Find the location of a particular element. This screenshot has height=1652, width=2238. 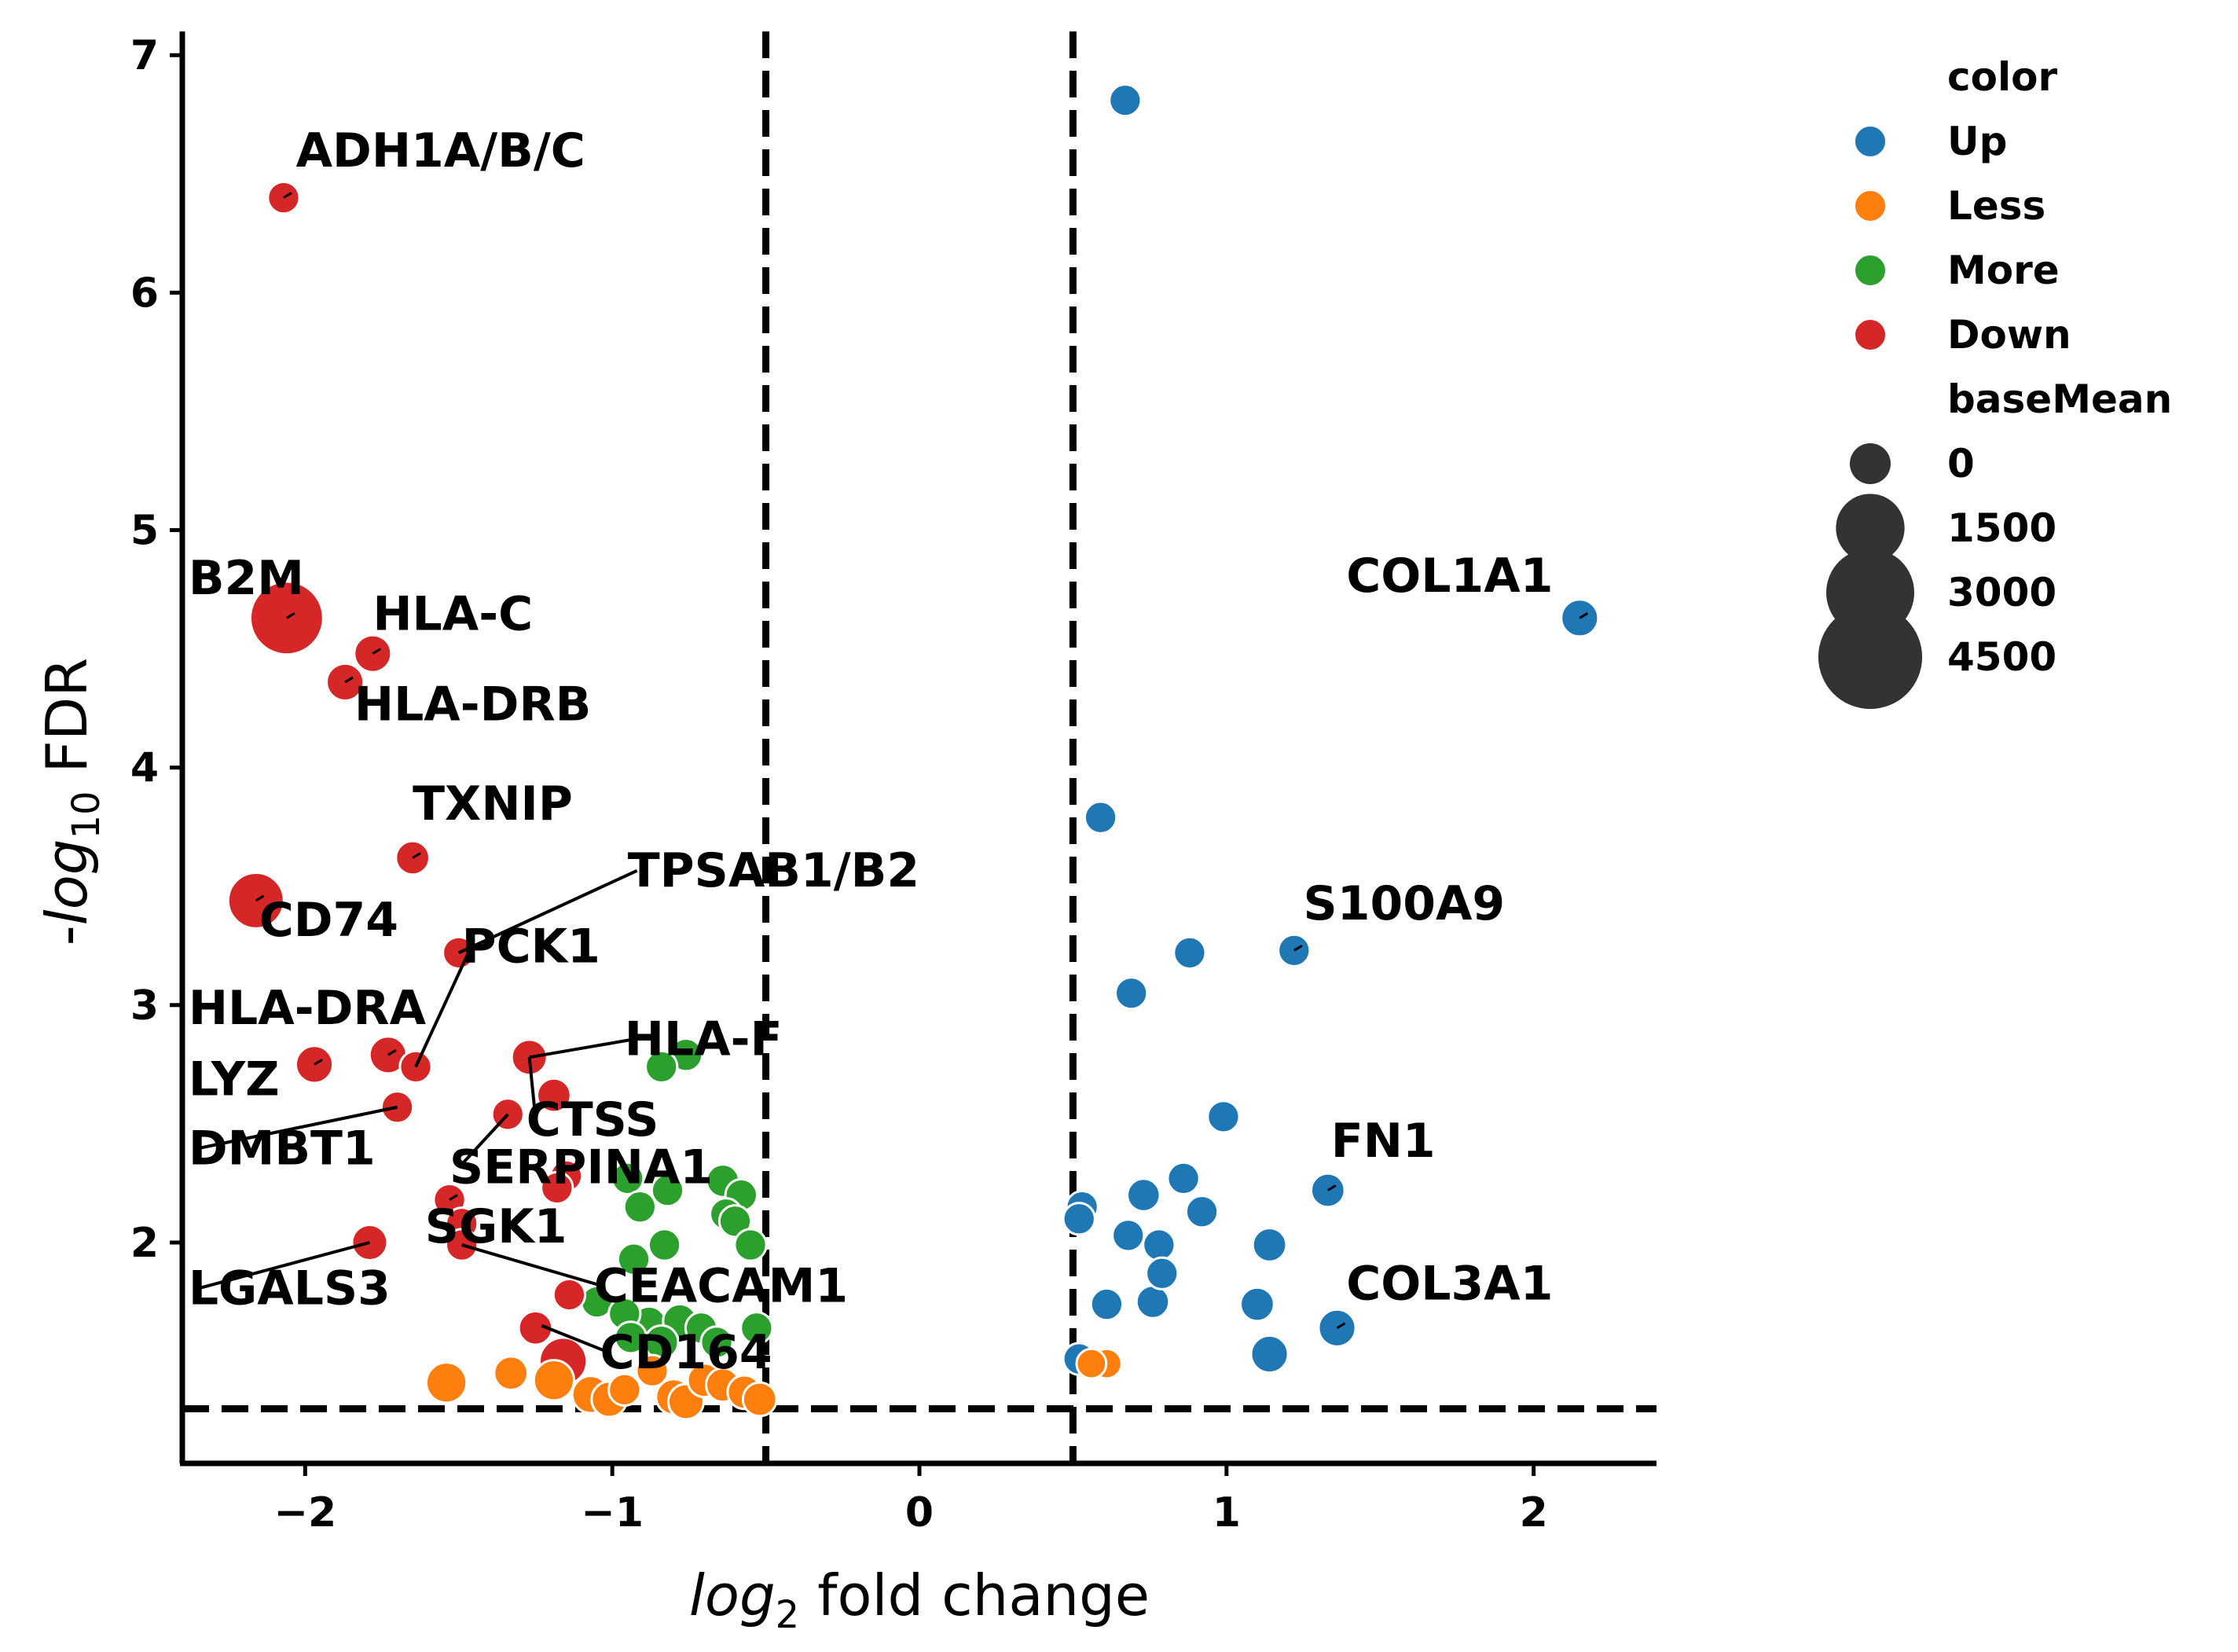

point-label: TPSAB1/B2 is located at coordinates (773, 871).